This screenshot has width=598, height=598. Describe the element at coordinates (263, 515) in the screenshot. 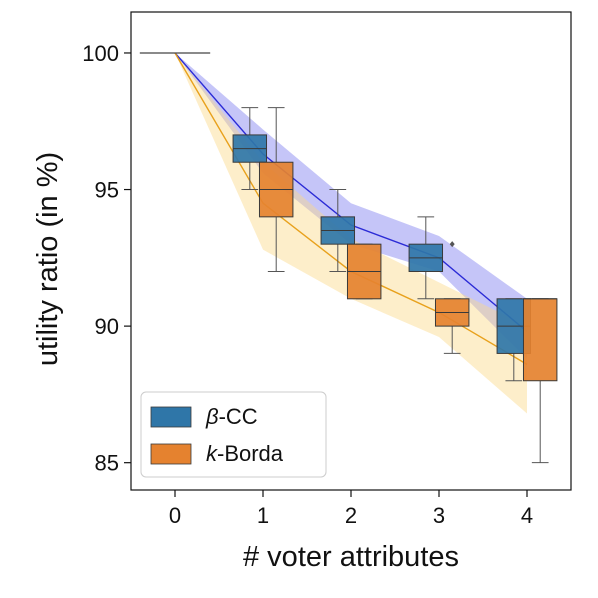

I see `x-tick-label-1: 1` at that location.